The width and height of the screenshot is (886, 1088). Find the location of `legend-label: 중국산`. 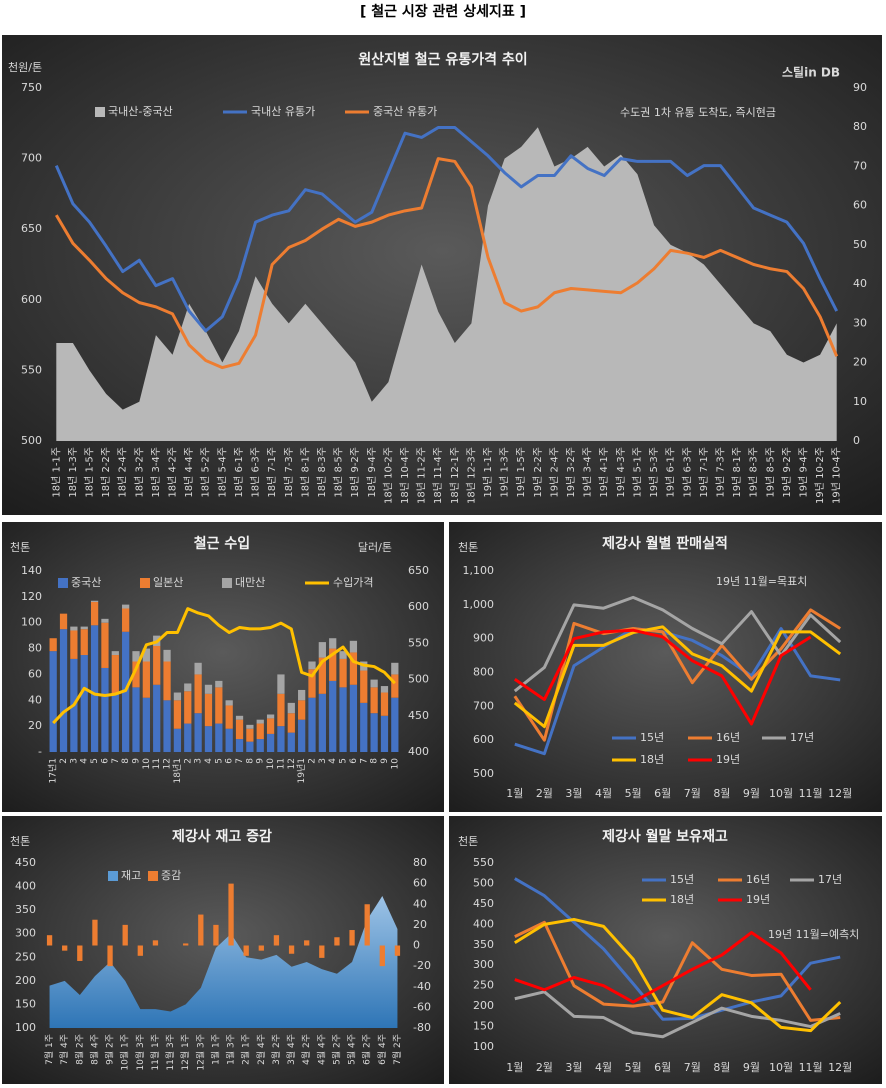

legend-label: 중국산 is located at coordinates (86, 582).